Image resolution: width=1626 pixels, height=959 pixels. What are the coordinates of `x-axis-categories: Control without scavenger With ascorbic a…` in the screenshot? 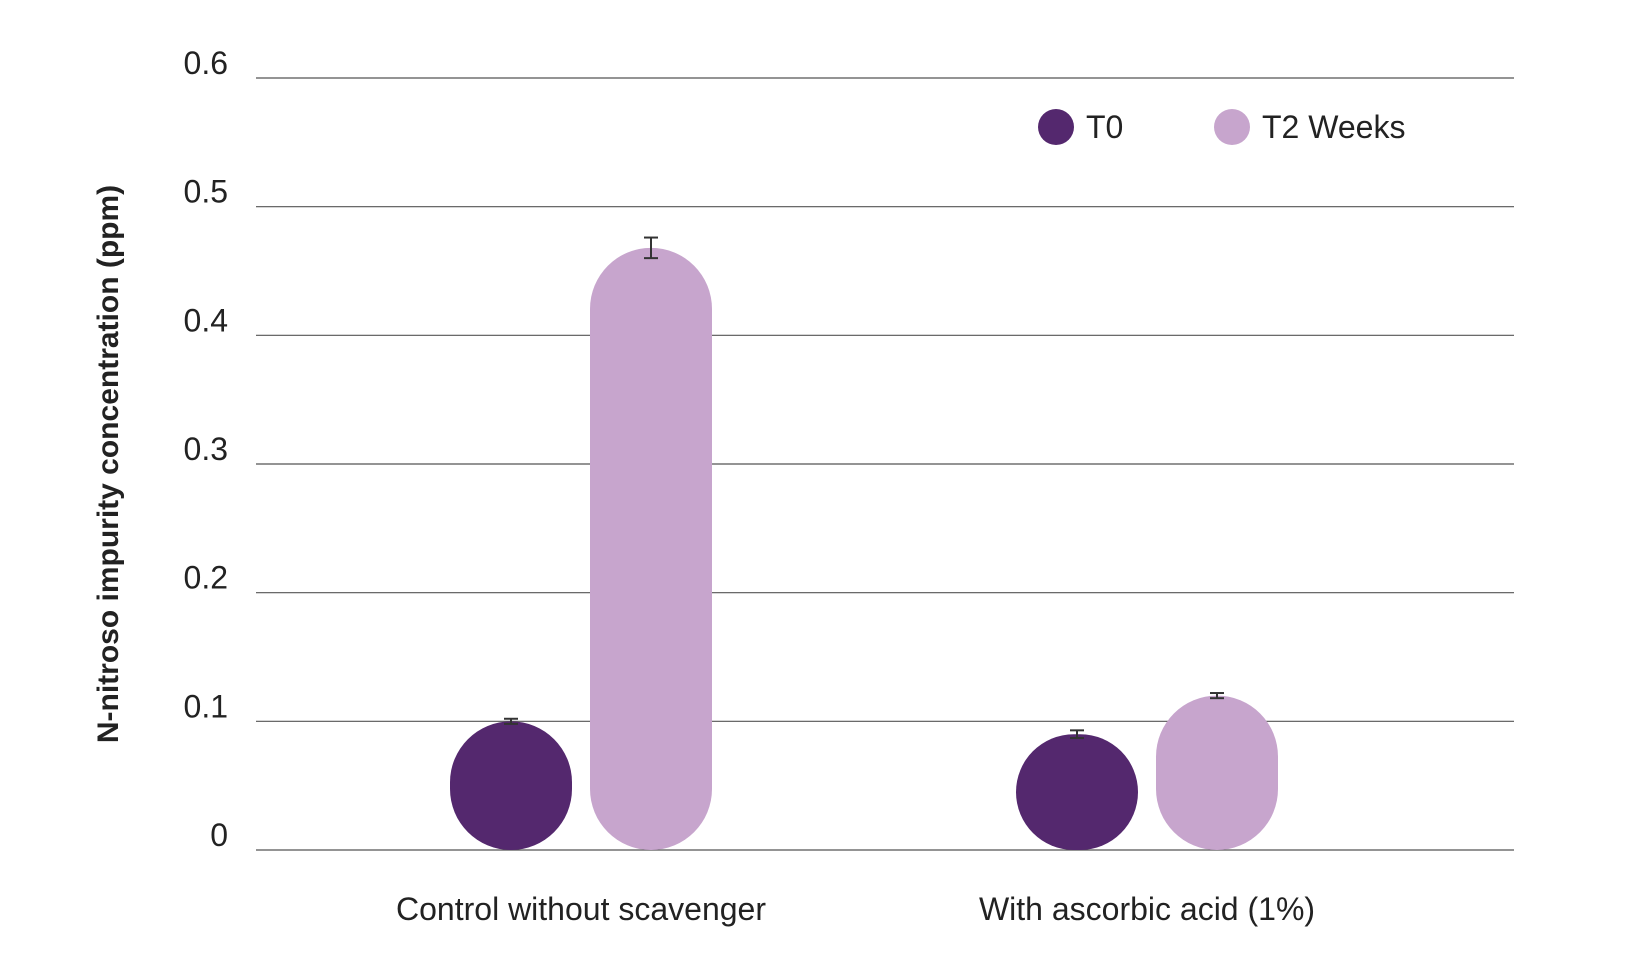 It's located at (855, 909).